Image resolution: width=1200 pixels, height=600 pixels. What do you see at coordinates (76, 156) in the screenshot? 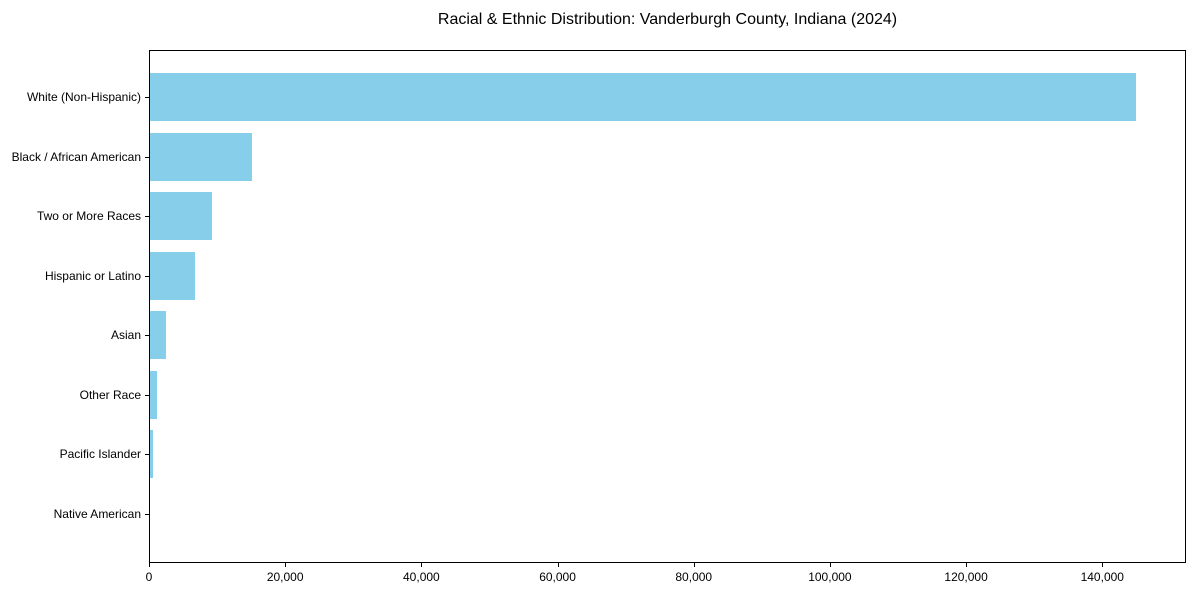
I see `y-tick-label-black-african-american: Black / African American` at bounding box center [76, 156].